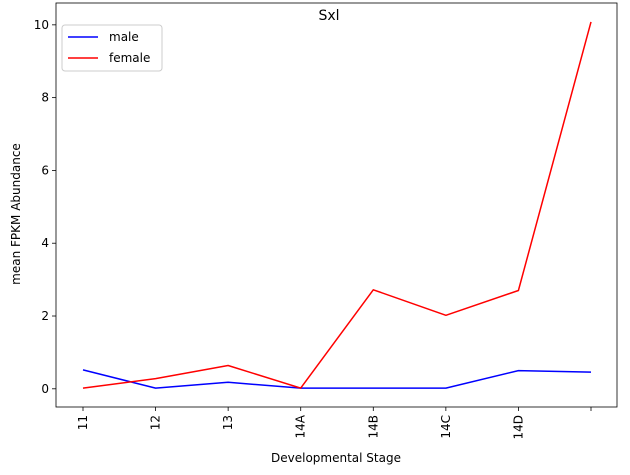 This screenshot has width=630, height=475. Describe the element at coordinates (45, 389) in the screenshot. I see `y-tick-label: 0` at that location.